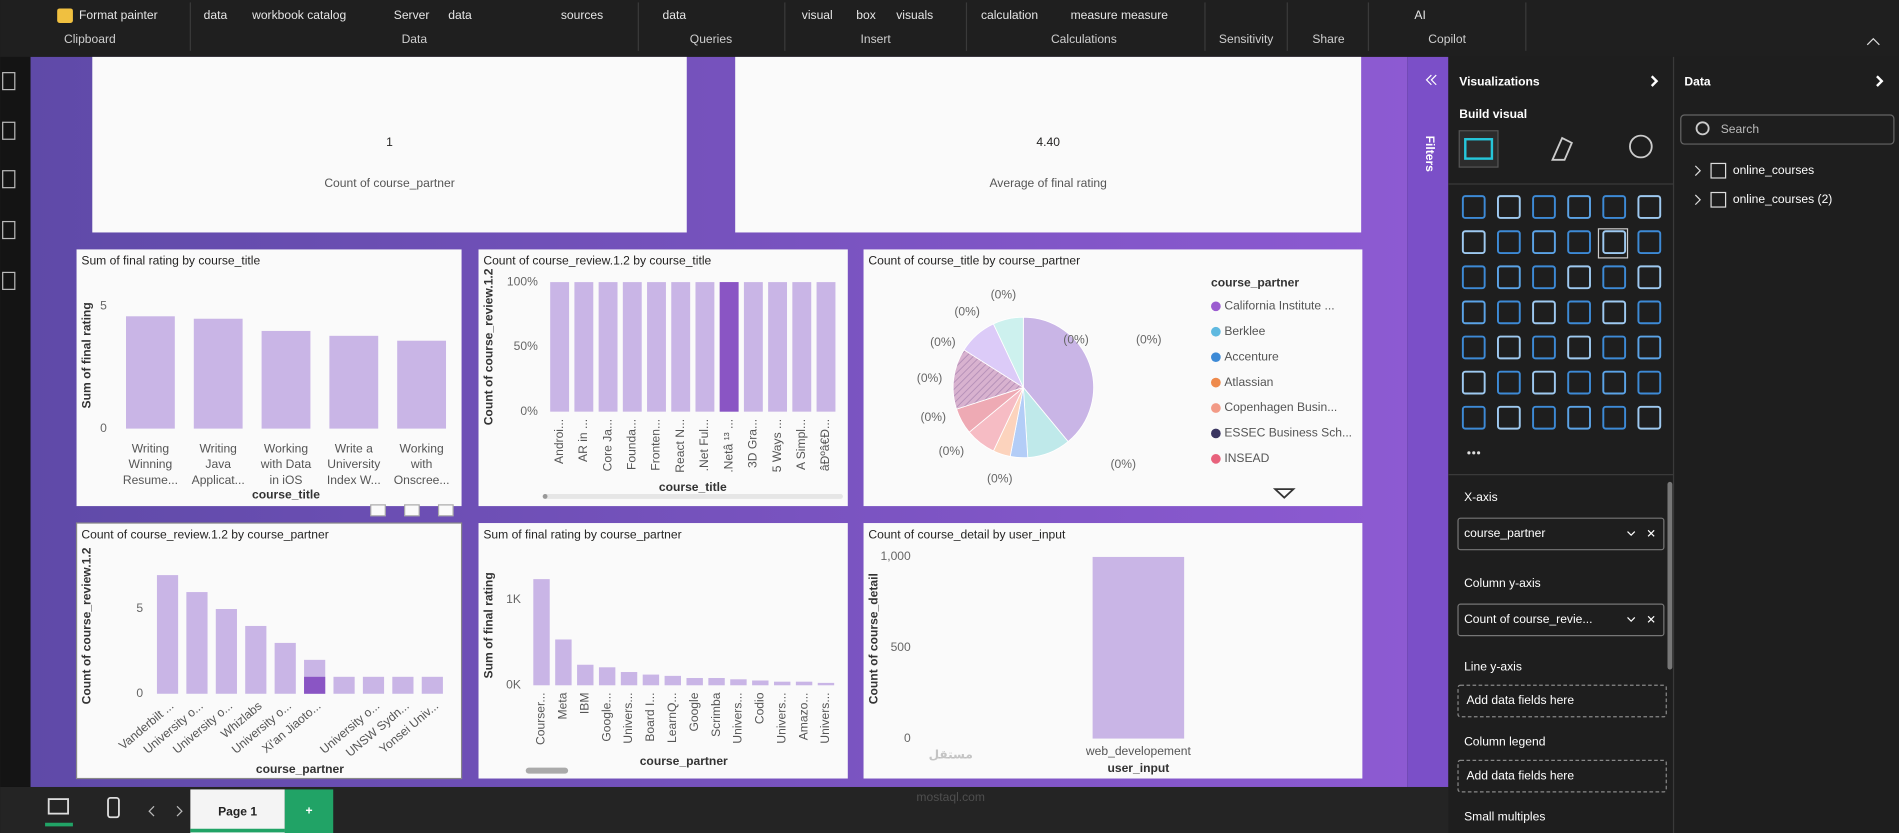  I want to click on filters-title: Filters, so click(1430, 154).